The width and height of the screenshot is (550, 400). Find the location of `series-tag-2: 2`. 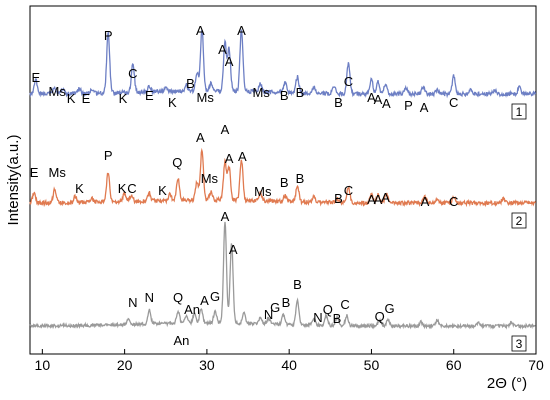

series-tag-2: 2 is located at coordinates (519, 221).